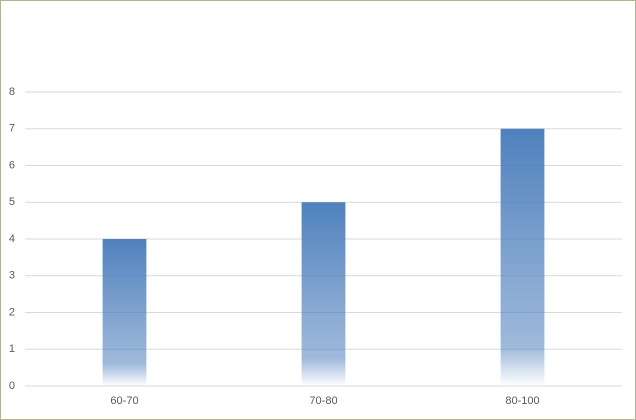 The height and width of the screenshot is (420, 636). What do you see at coordinates (12, 92) in the screenshot?
I see `y-tick-label: 8` at bounding box center [12, 92].